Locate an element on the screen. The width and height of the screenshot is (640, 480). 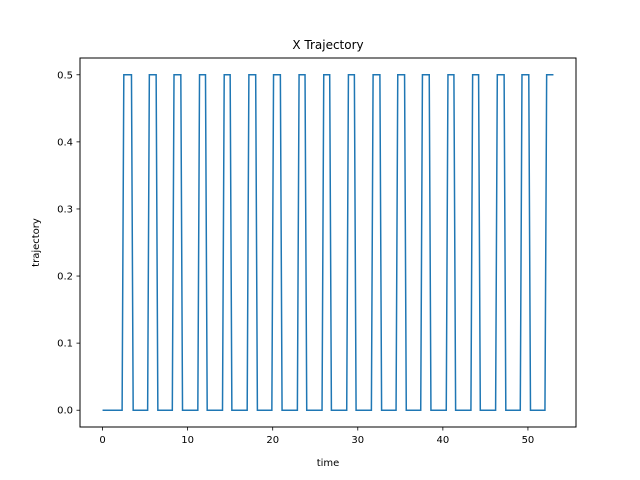
x-tick-label: 20 is located at coordinates (272, 440).